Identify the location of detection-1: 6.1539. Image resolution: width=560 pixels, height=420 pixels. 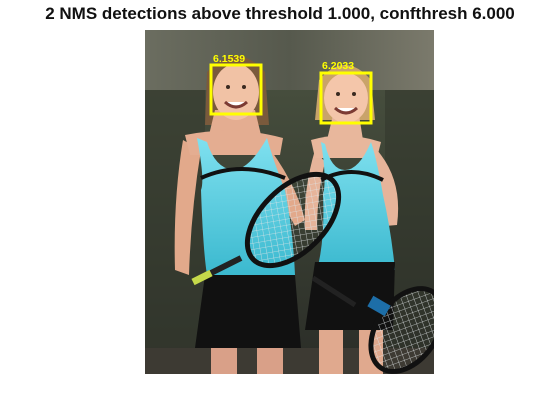
(236, 84).